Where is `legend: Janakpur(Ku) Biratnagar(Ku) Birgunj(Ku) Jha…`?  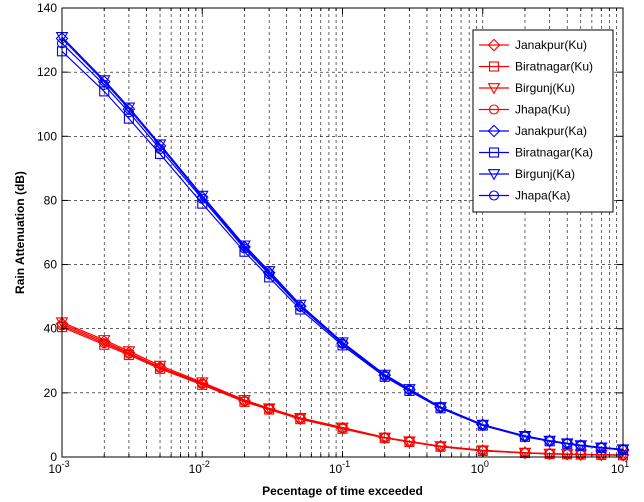
legend: Janakpur(Ku) Biratnagar(Ku) Birgunj(Ku) Jha… is located at coordinates (543, 121).